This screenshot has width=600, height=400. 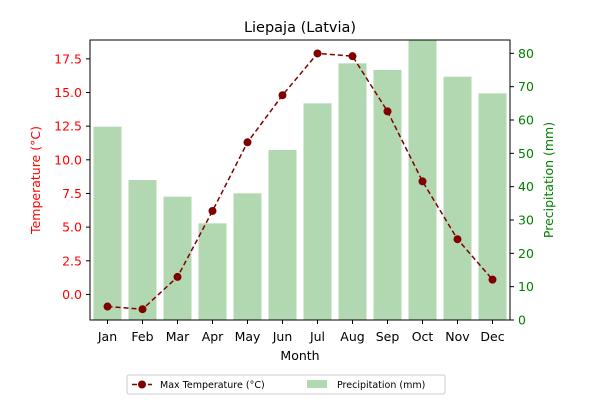 What do you see at coordinates (526, 253) in the screenshot?
I see `right-tick-label: 20` at bounding box center [526, 253].